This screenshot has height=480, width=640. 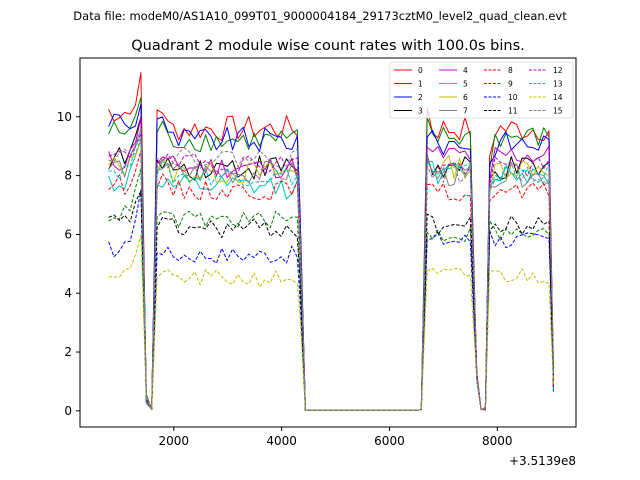 What do you see at coordinates (465, 70) in the screenshot?
I see `legend-label-4: 4` at bounding box center [465, 70].